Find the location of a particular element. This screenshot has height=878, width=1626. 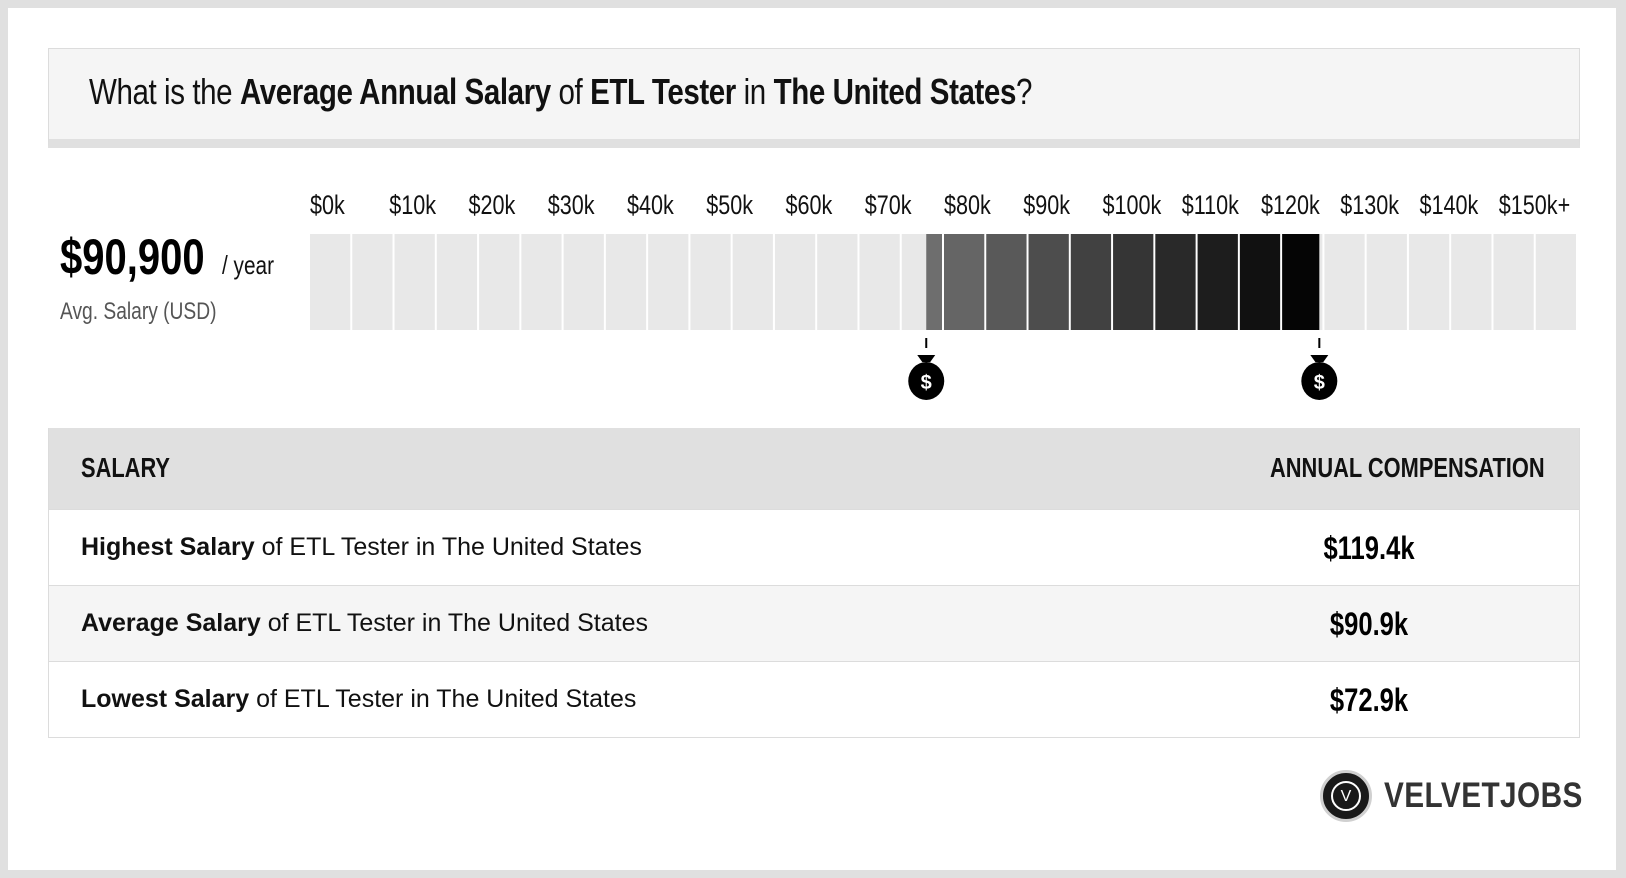

tick-label: $60k is located at coordinates (810, 206).